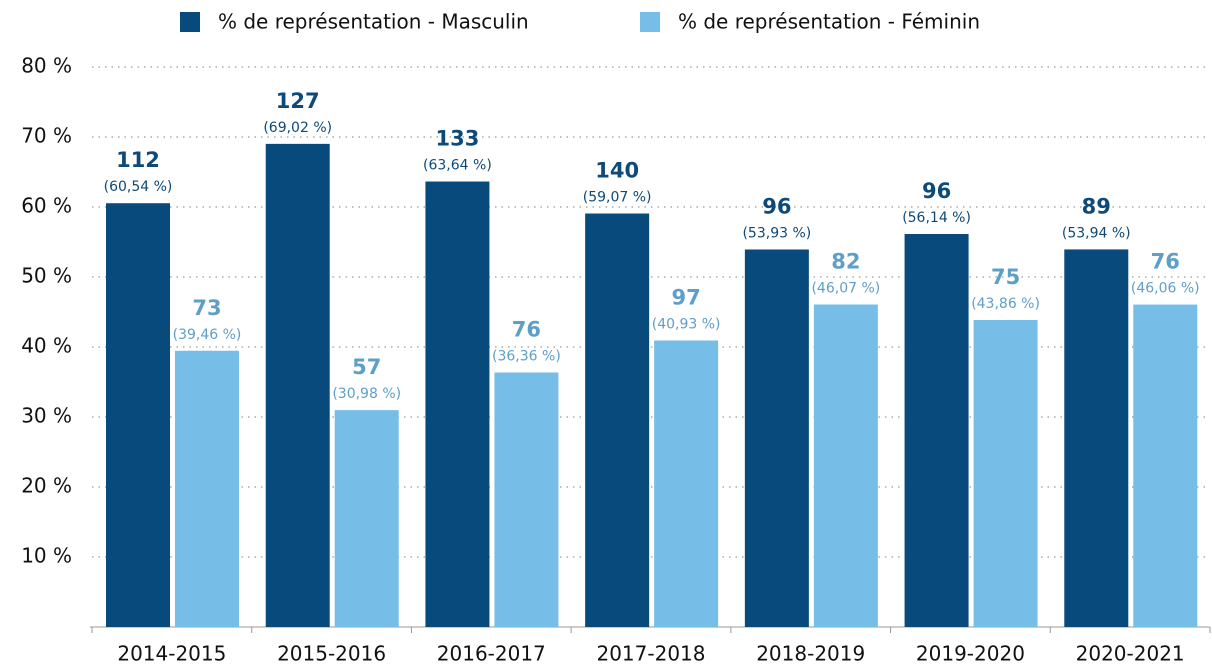  Describe the element at coordinates (207, 335) in the screenshot. I see `value-label: (39,46 %)` at that location.